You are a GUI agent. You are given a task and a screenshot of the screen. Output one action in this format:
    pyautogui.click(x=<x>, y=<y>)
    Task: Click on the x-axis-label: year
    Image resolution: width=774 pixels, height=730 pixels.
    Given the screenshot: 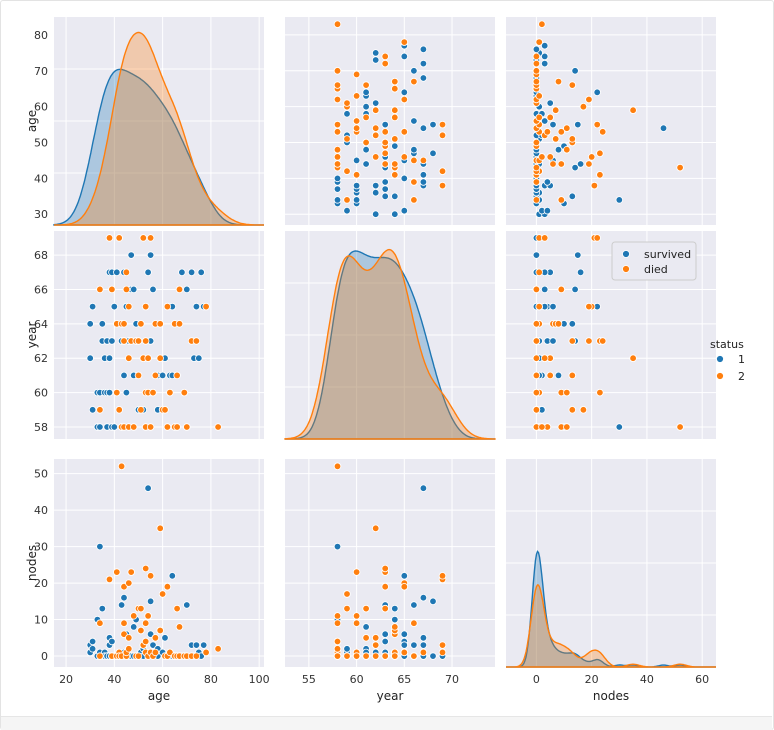 What is the action you would take?
    pyautogui.click(x=390, y=696)
    